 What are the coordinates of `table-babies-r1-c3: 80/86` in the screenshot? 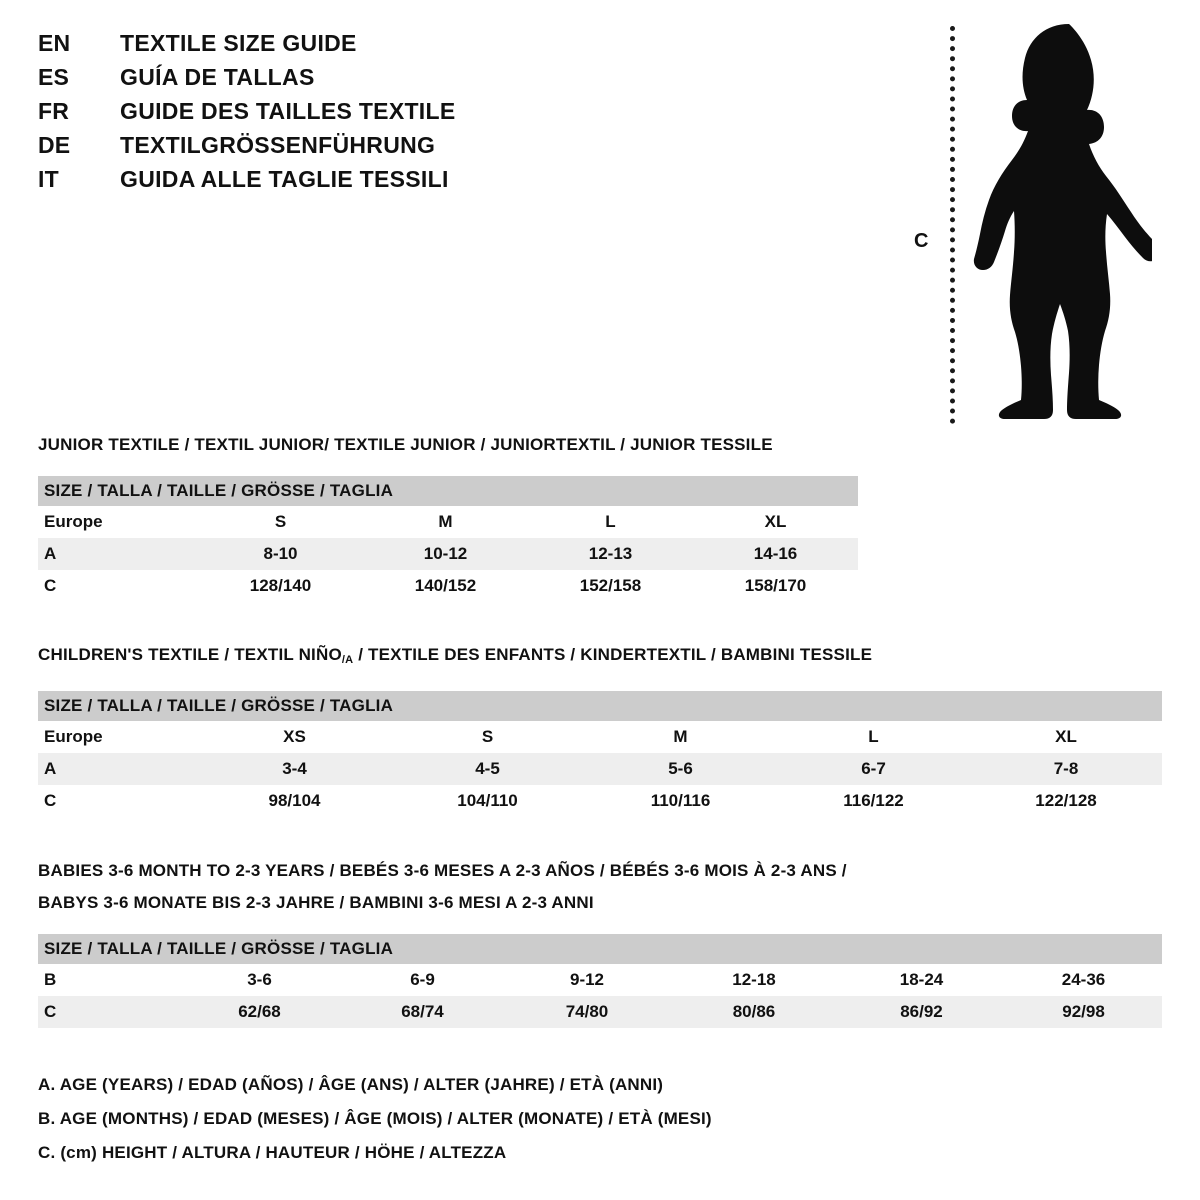 It's located at (754, 1012).